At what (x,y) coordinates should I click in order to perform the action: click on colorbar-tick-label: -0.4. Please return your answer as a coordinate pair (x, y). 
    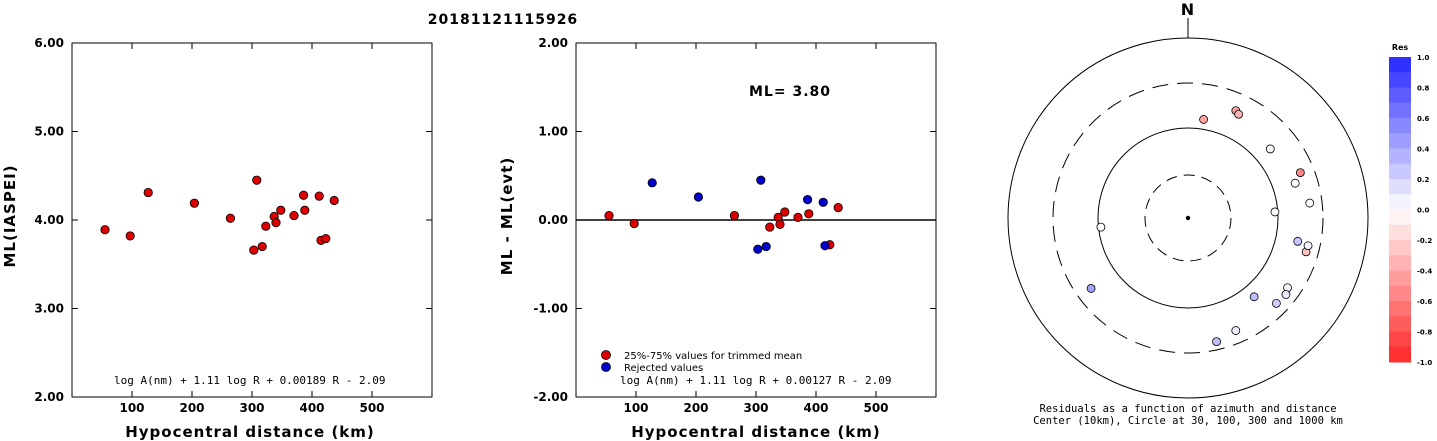
    Looking at the image, I should click on (1424, 272).